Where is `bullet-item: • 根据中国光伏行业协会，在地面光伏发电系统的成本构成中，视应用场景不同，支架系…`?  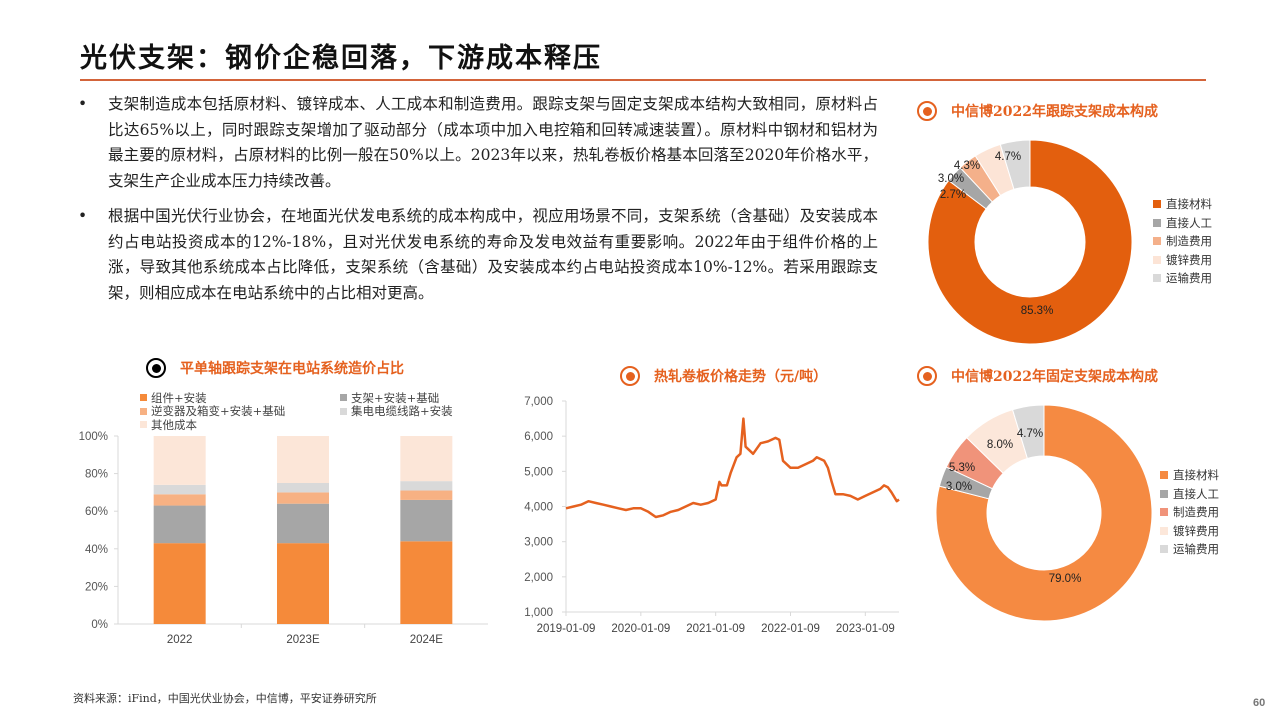
bullet-item: • 根据中国光伏行业协会，在地面光伏发电系统的成本构成中，视应用场景不同，支架系… is located at coordinates (478, 255).